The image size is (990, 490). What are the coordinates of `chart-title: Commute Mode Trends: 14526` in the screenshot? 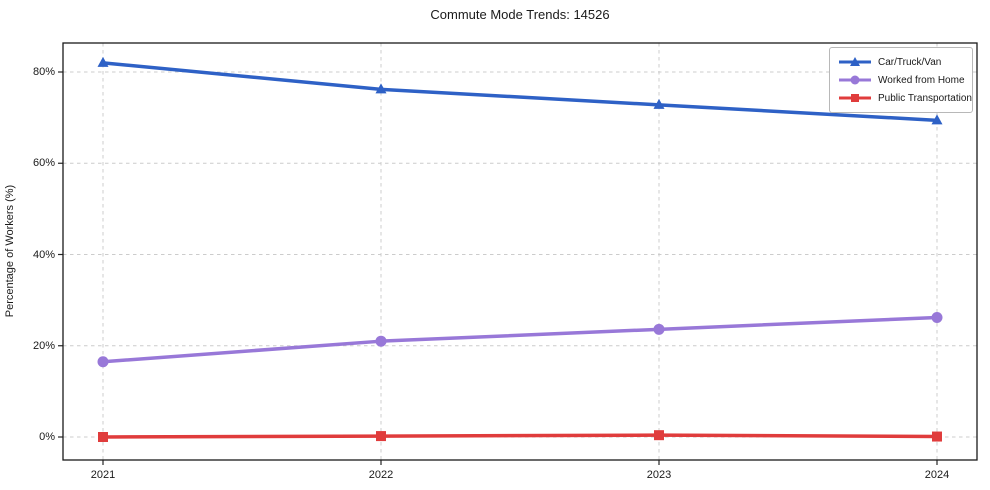 It's located at (520, 14).